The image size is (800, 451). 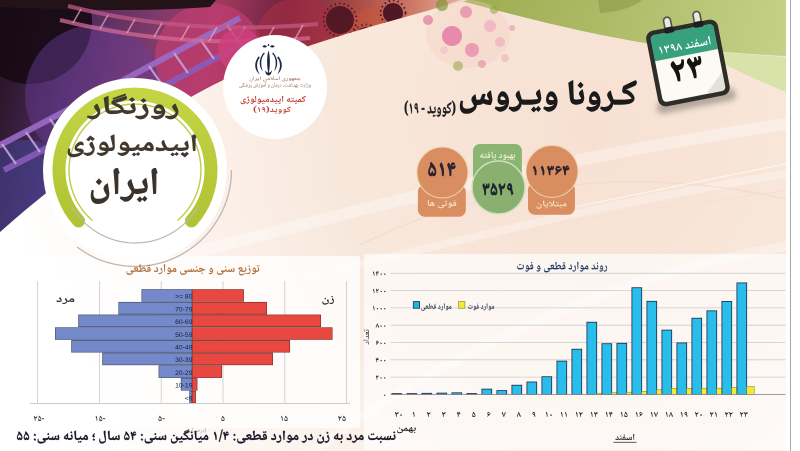 What do you see at coordinates (184, 309) in the screenshot?
I see `svg-text: 70-79` at bounding box center [184, 309].